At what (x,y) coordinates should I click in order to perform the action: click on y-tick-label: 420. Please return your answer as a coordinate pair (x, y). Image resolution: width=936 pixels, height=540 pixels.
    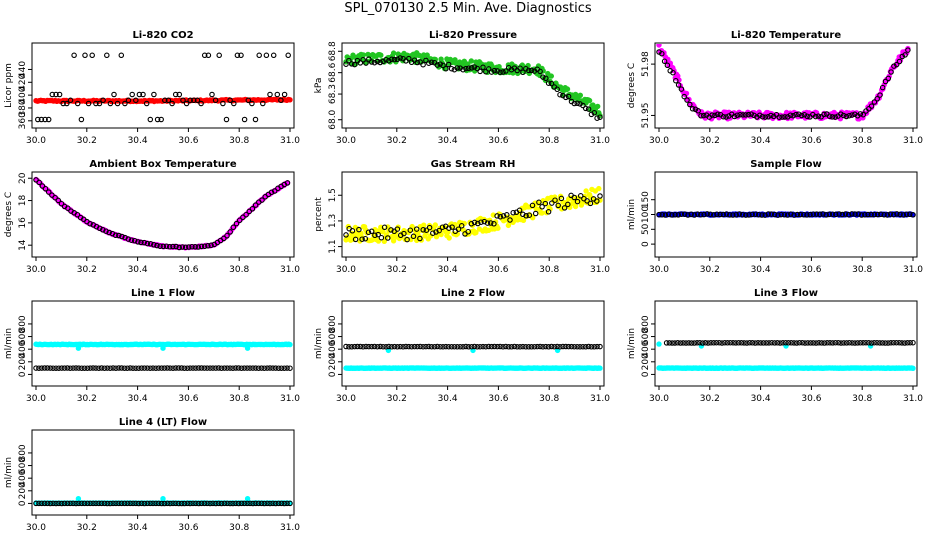
    Looking at the image, I should click on (23, 81).